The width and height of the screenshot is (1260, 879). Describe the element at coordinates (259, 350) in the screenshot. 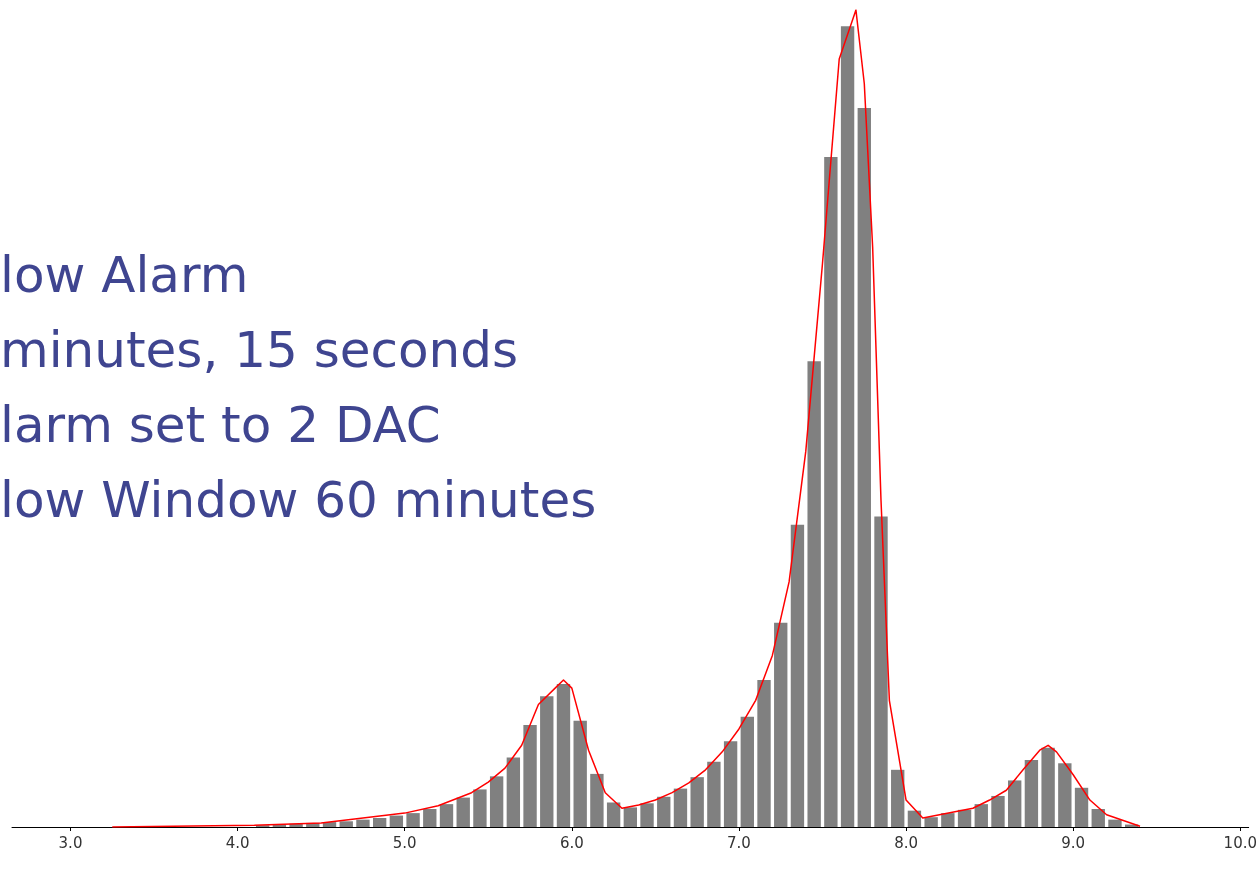

I see `annotation: minutes, 15 seconds` at that location.